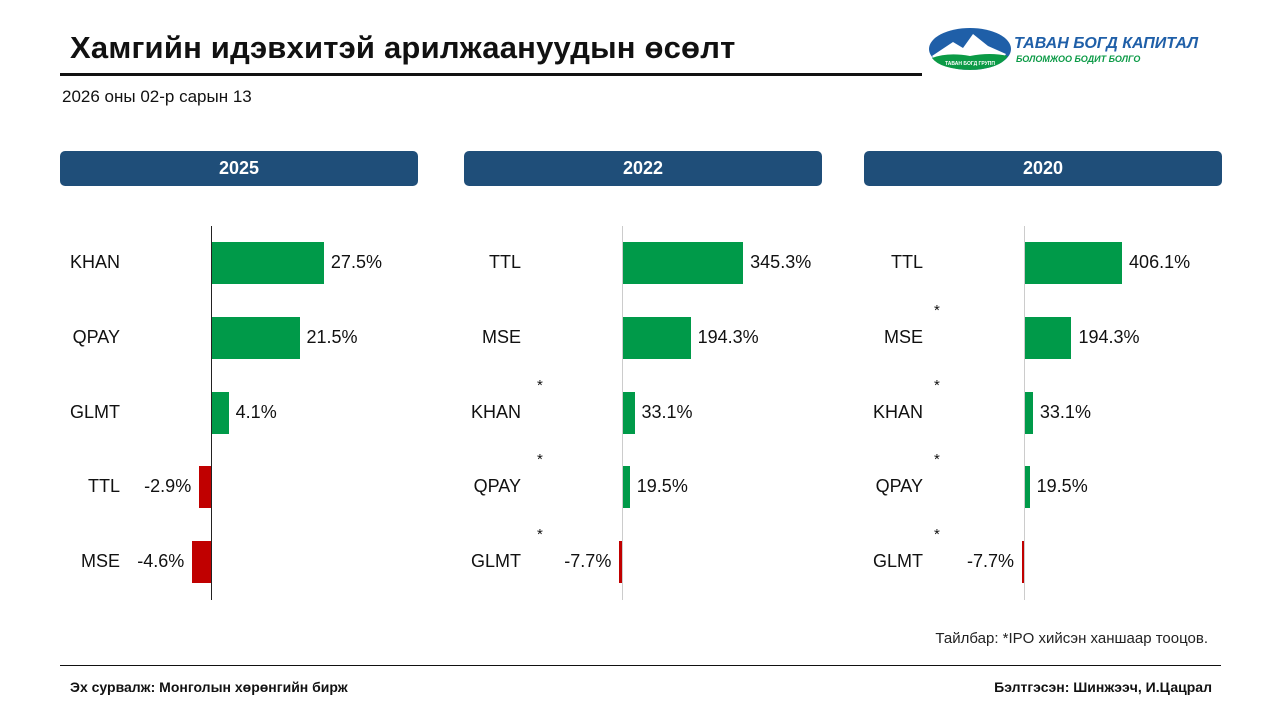  What do you see at coordinates (1071, 638) in the screenshot?
I see `footnote: Тайлбар: *IPO хийсэн ханшаар тооцов.` at bounding box center [1071, 638].